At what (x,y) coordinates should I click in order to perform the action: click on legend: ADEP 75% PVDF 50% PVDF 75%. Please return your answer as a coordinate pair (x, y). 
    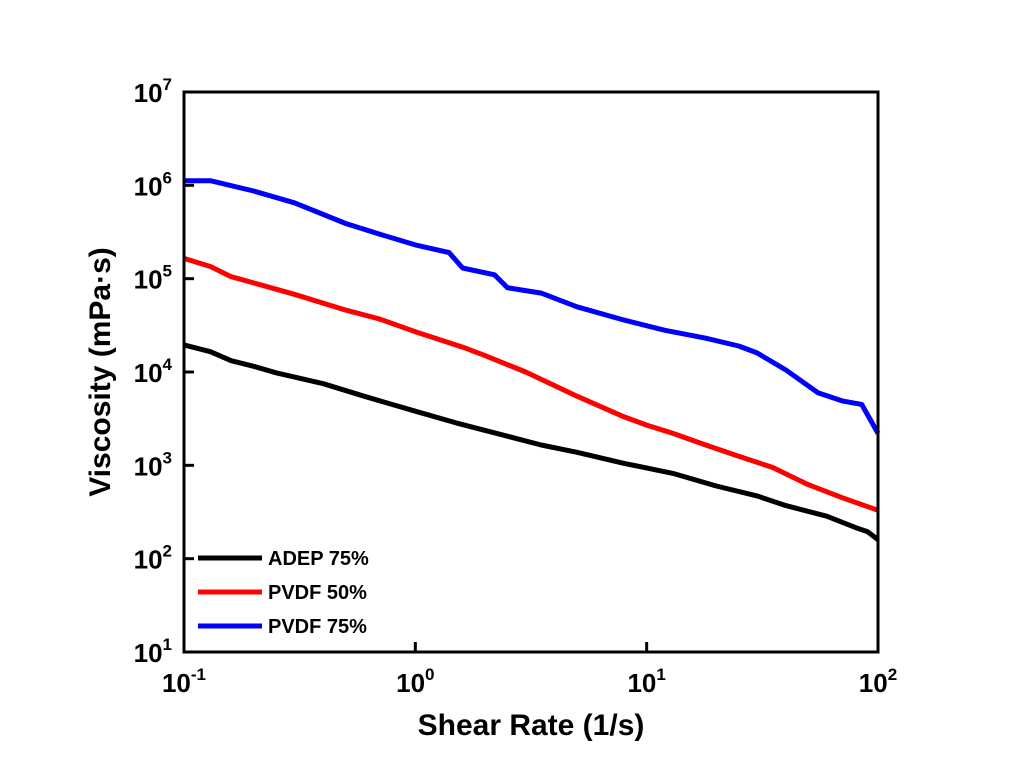
    Looking at the image, I should click on (283, 593).